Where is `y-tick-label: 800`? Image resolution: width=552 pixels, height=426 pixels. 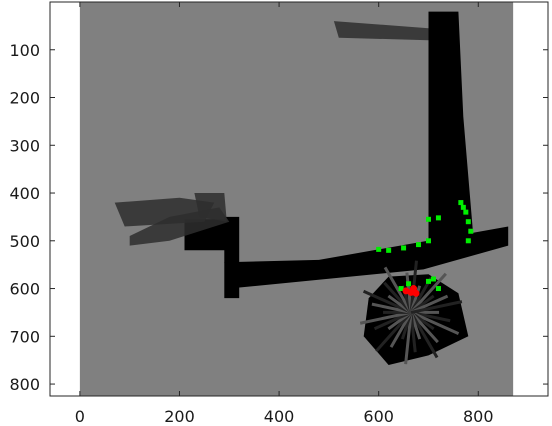
y-tick-label: 800 is located at coordinates (24, 384).